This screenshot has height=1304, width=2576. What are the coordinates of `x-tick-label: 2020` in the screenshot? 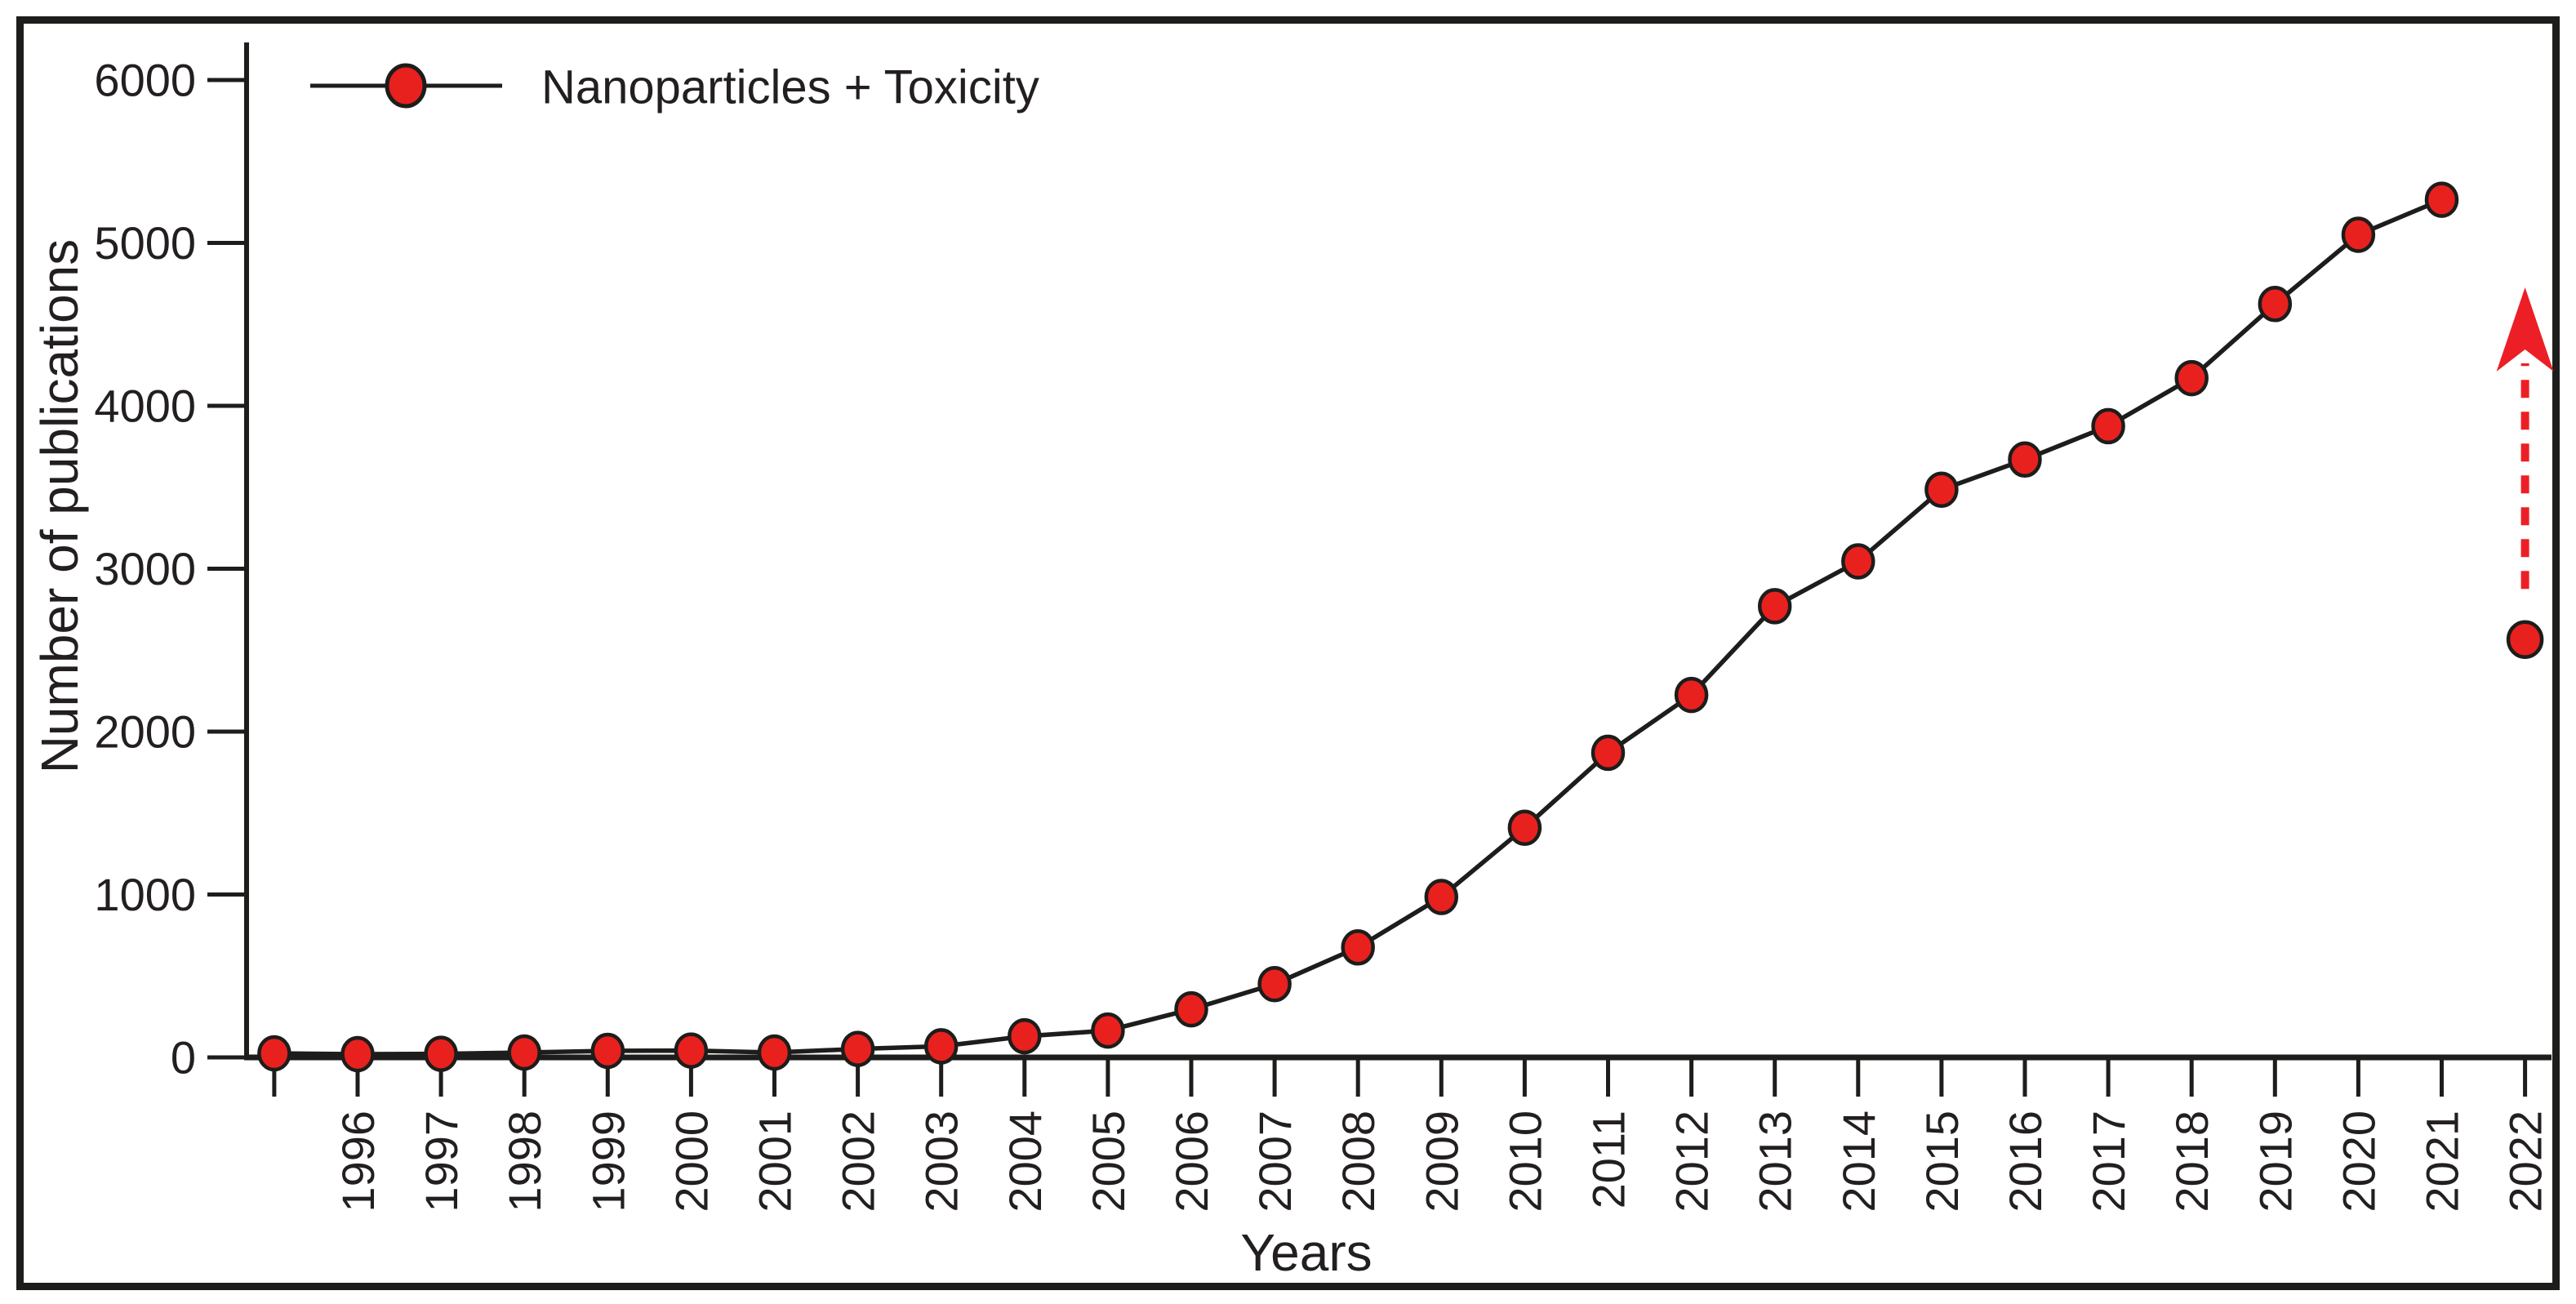 It's located at (2358, 1161).